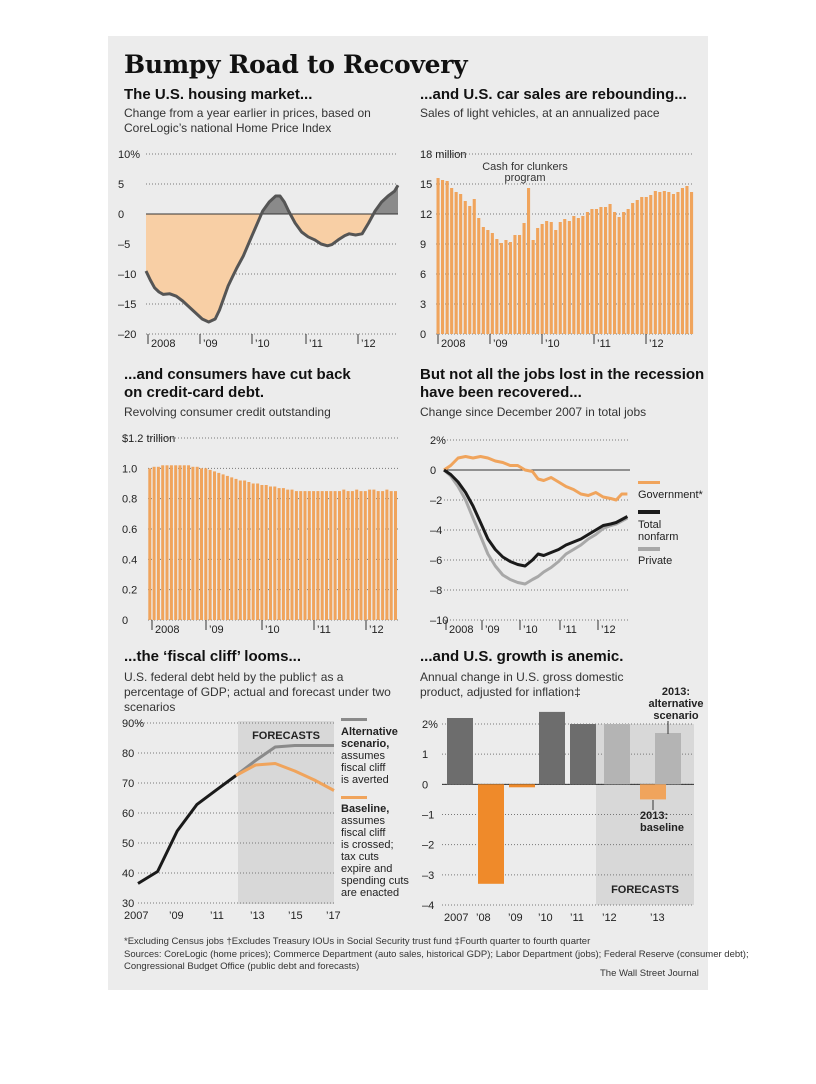  I want to click on housing-y-tick-label: 10%, so click(129, 155).